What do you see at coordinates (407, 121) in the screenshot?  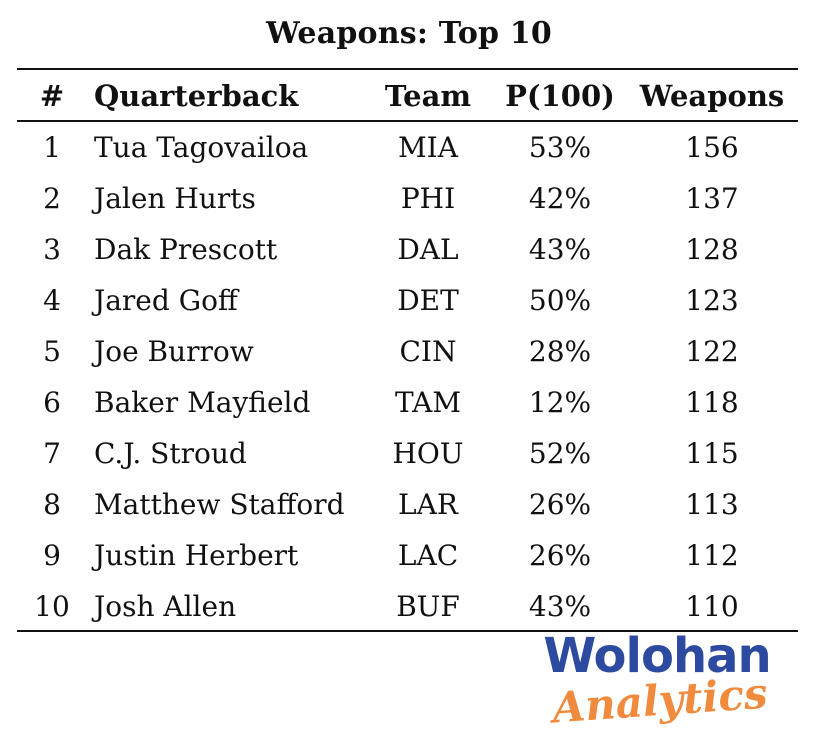 I see `header-rule` at bounding box center [407, 121].